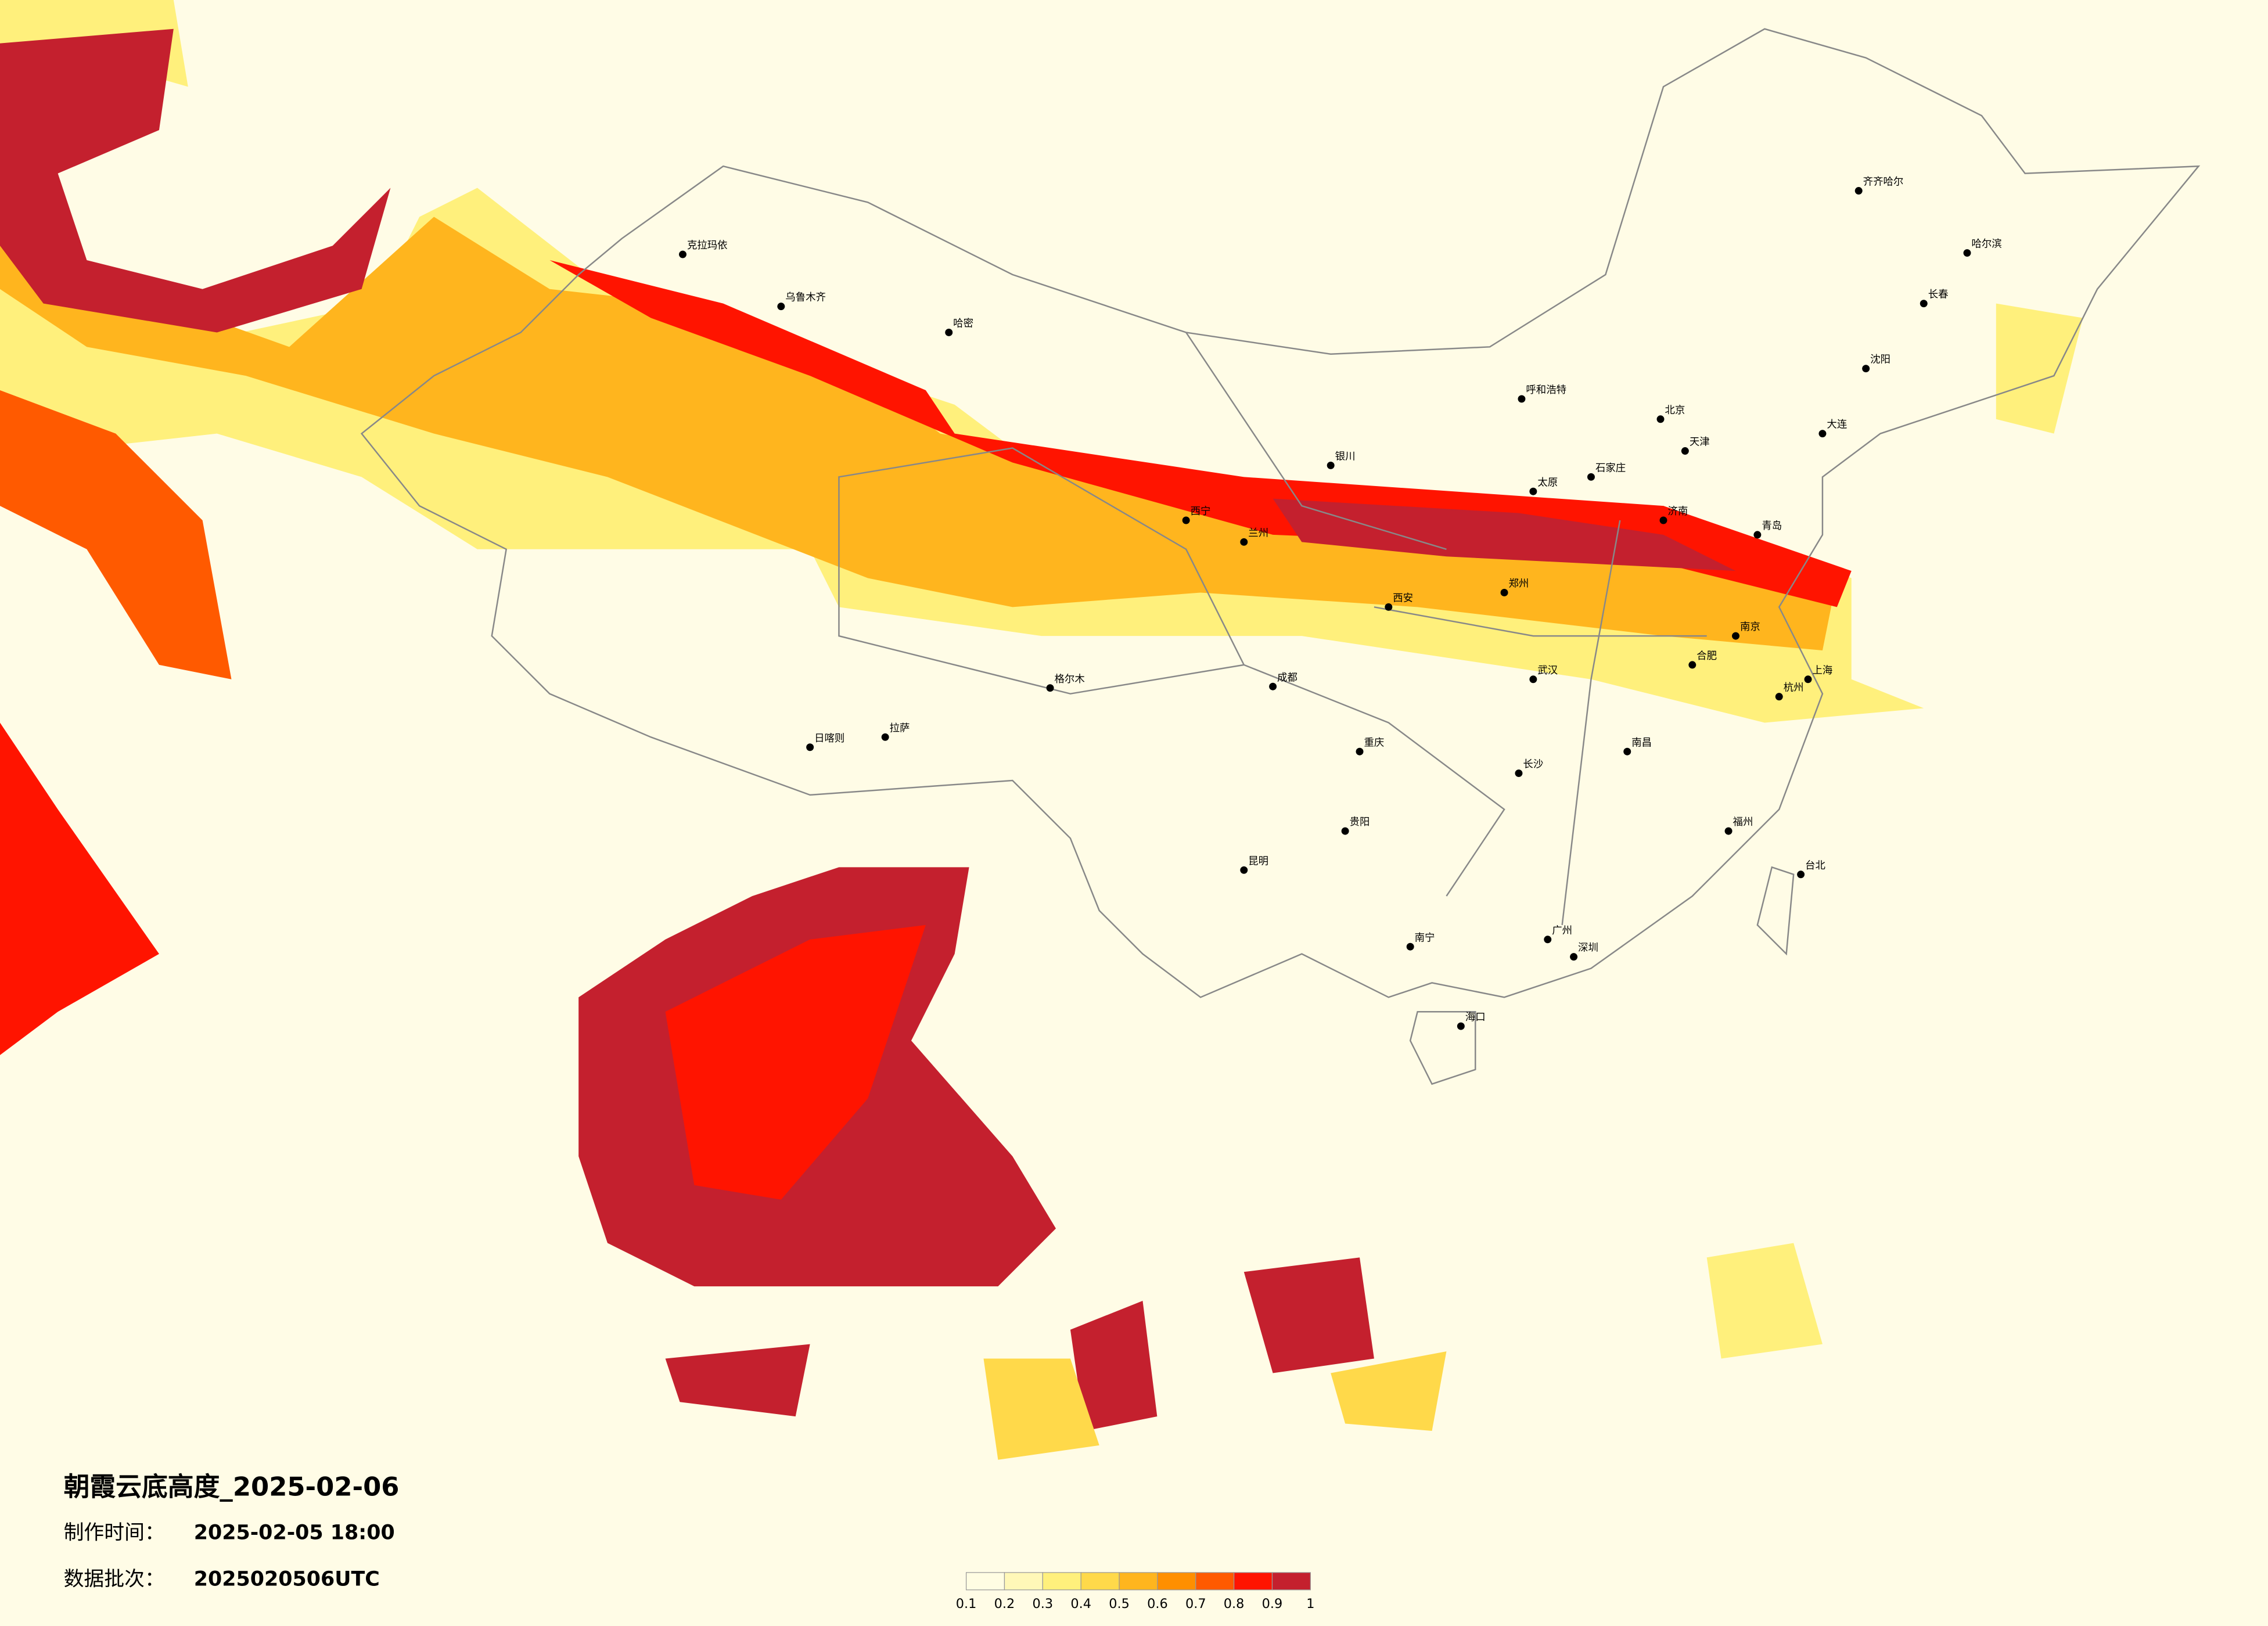 Image resolution: width=2268 pixels, height=1626 pixels. I want to click on colorbar-tick-label: 0.7, so click(1195, 1603).